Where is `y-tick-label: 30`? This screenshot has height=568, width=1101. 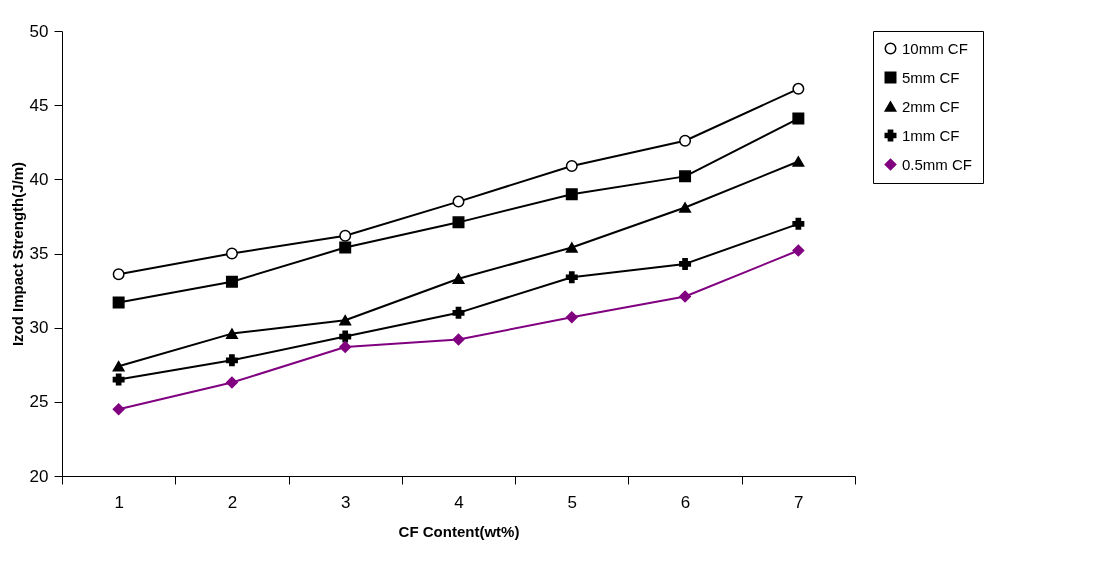 y-tick-label: 30 is located at coordinates (39, 328).